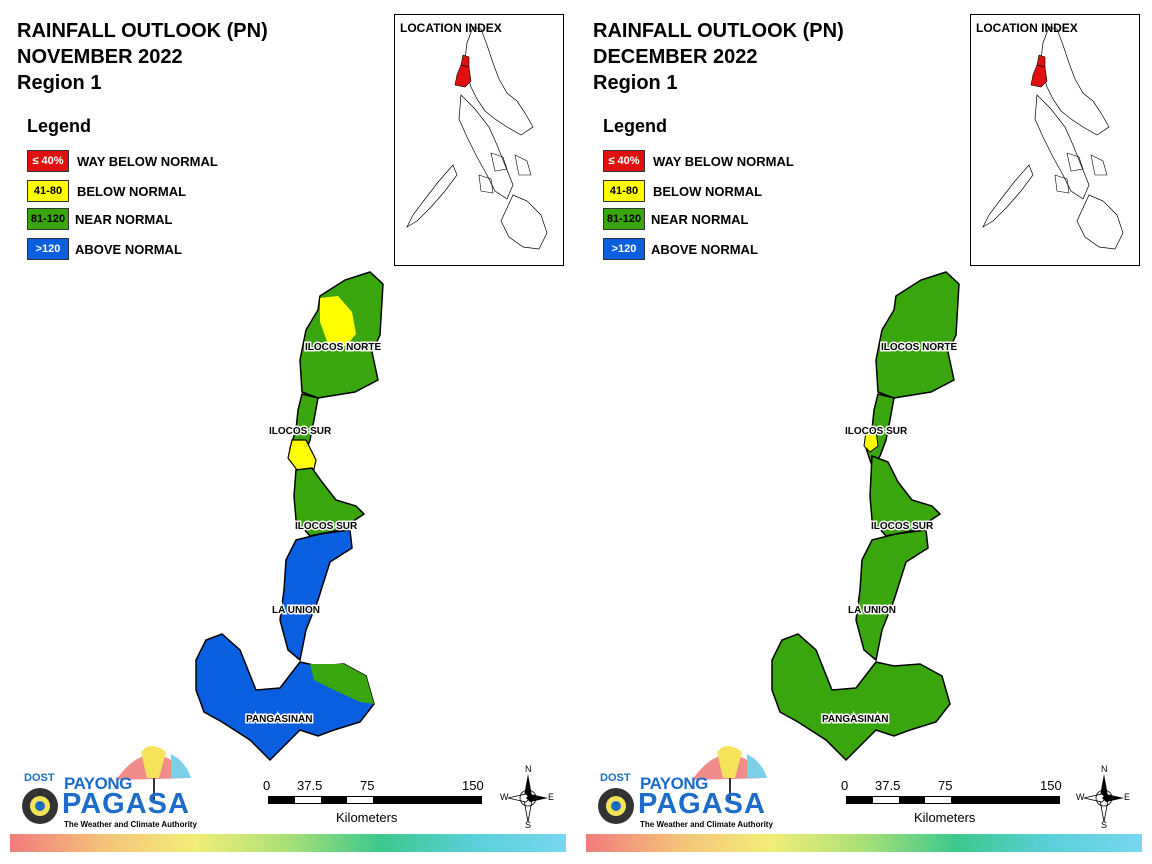  I want to click on ilocos-sur-below-normal-area, so click(871, 441).